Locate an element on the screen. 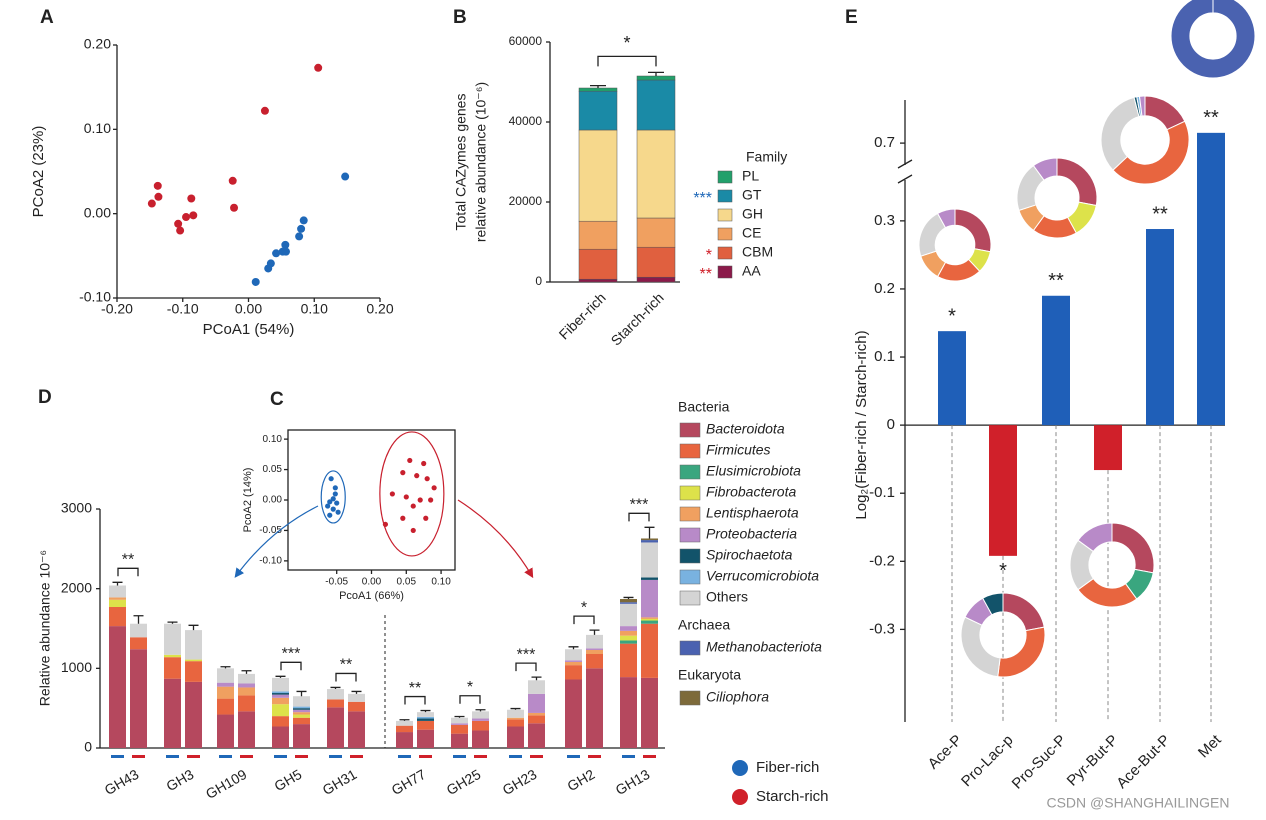 The image size is (1266, 820). y-tick-label: -0.10 is located at coordinates (270, 561).